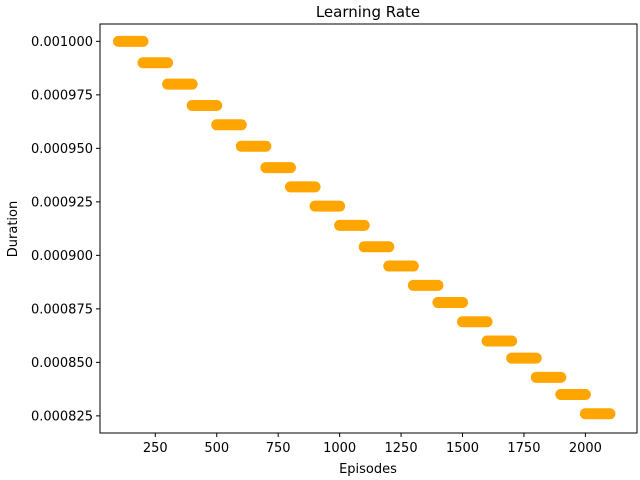  I want to click on y-tick-label: 0.000925, so click(62, 202).